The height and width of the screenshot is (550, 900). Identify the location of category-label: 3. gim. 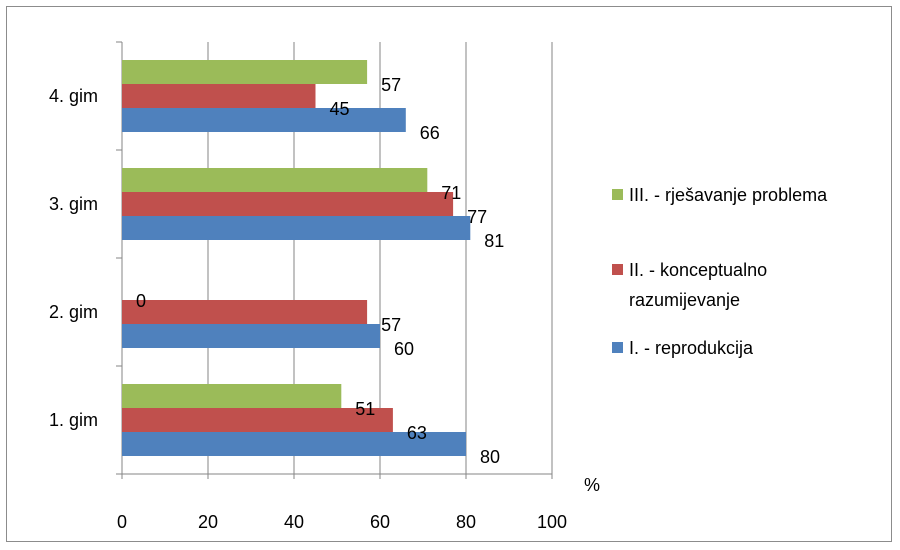
(73, 204).